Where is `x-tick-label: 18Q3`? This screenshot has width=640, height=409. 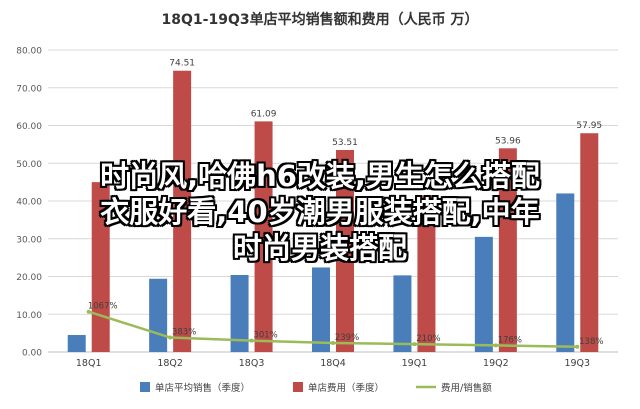 x-tick-label: 18Q3 is located at coordinates (252, 363).